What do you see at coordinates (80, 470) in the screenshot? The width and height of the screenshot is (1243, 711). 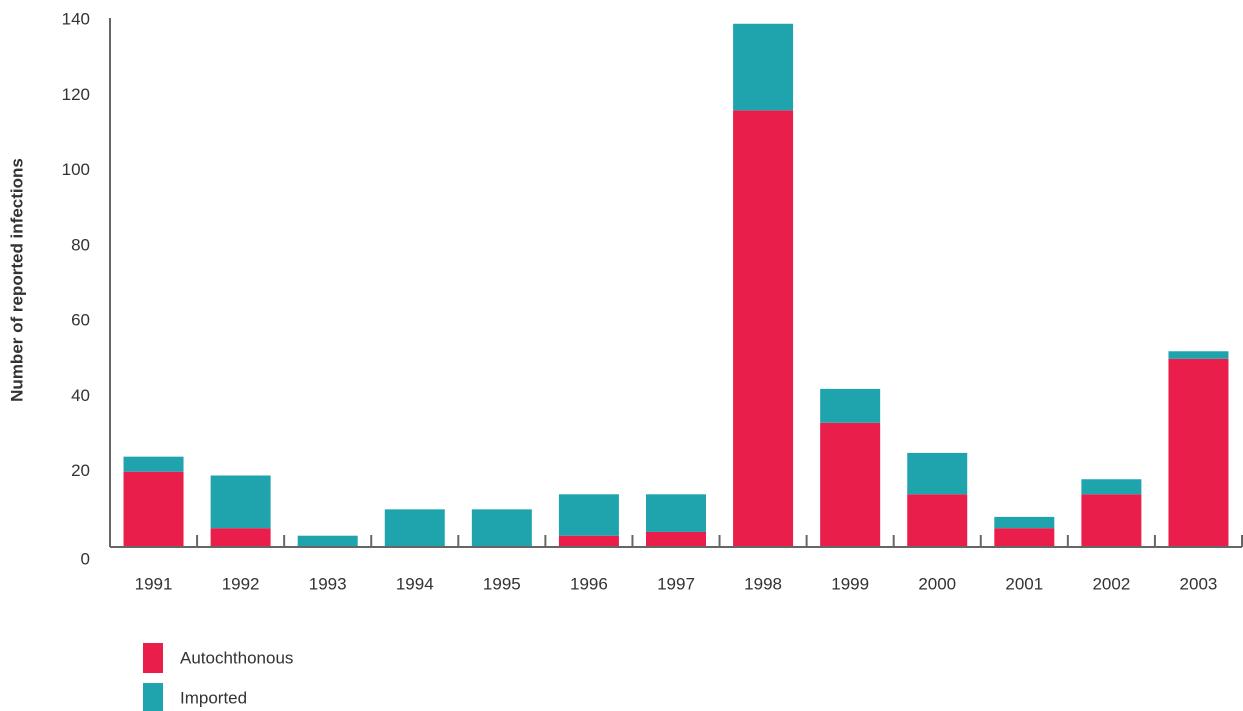 I see `y-tick-label: 20` at bounding box center [80, 470].